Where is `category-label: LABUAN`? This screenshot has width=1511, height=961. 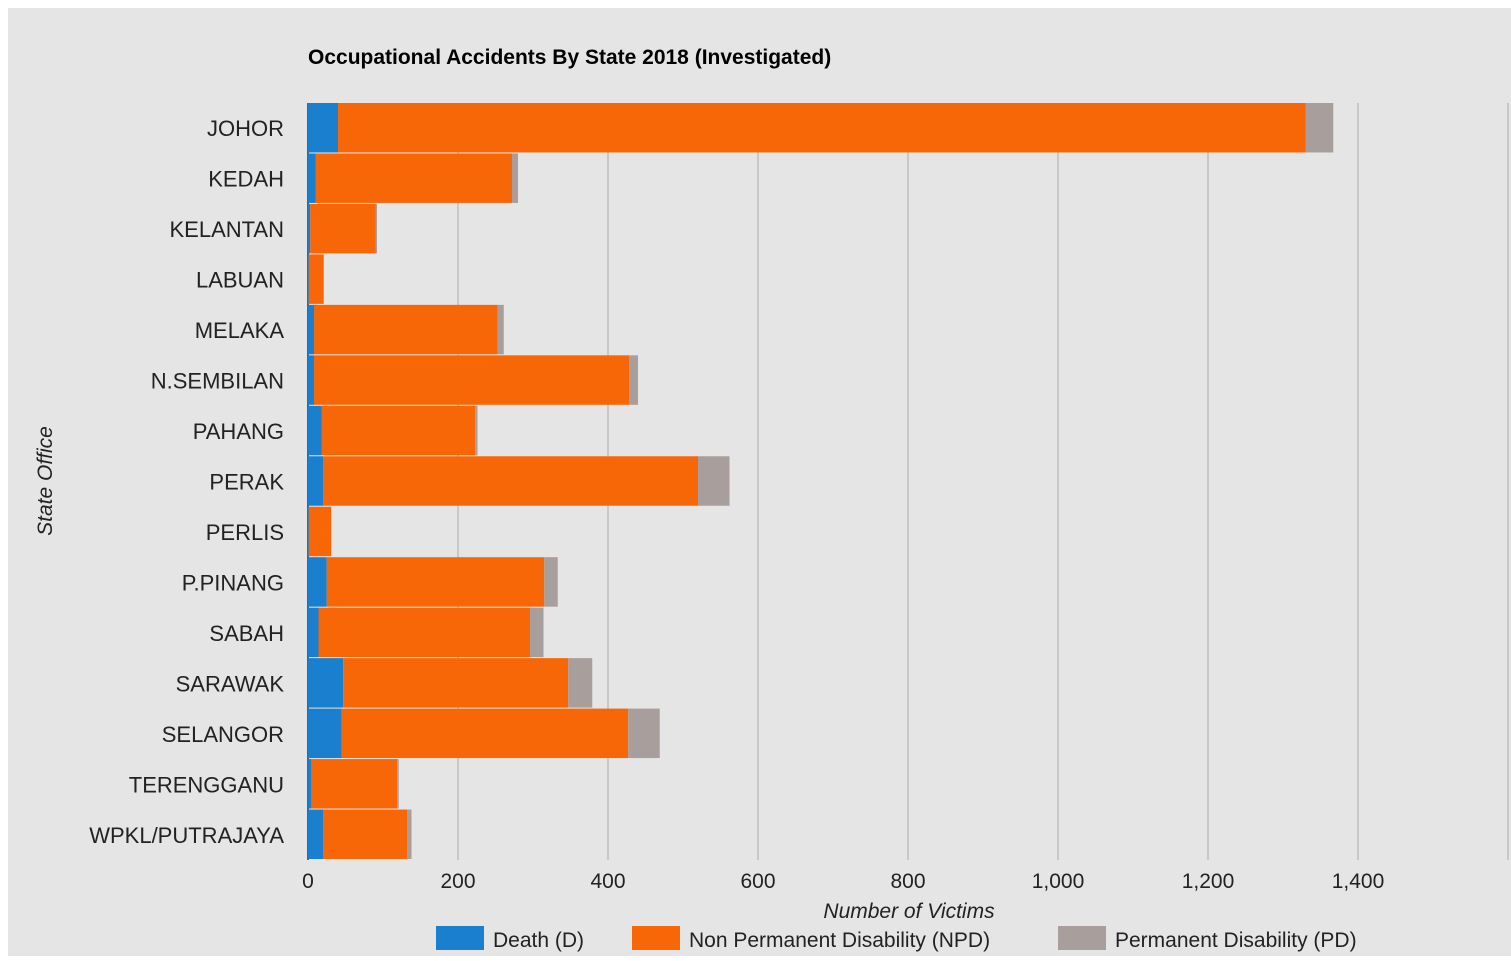 category-label: LABUAN is located at coordinates (240, 280).